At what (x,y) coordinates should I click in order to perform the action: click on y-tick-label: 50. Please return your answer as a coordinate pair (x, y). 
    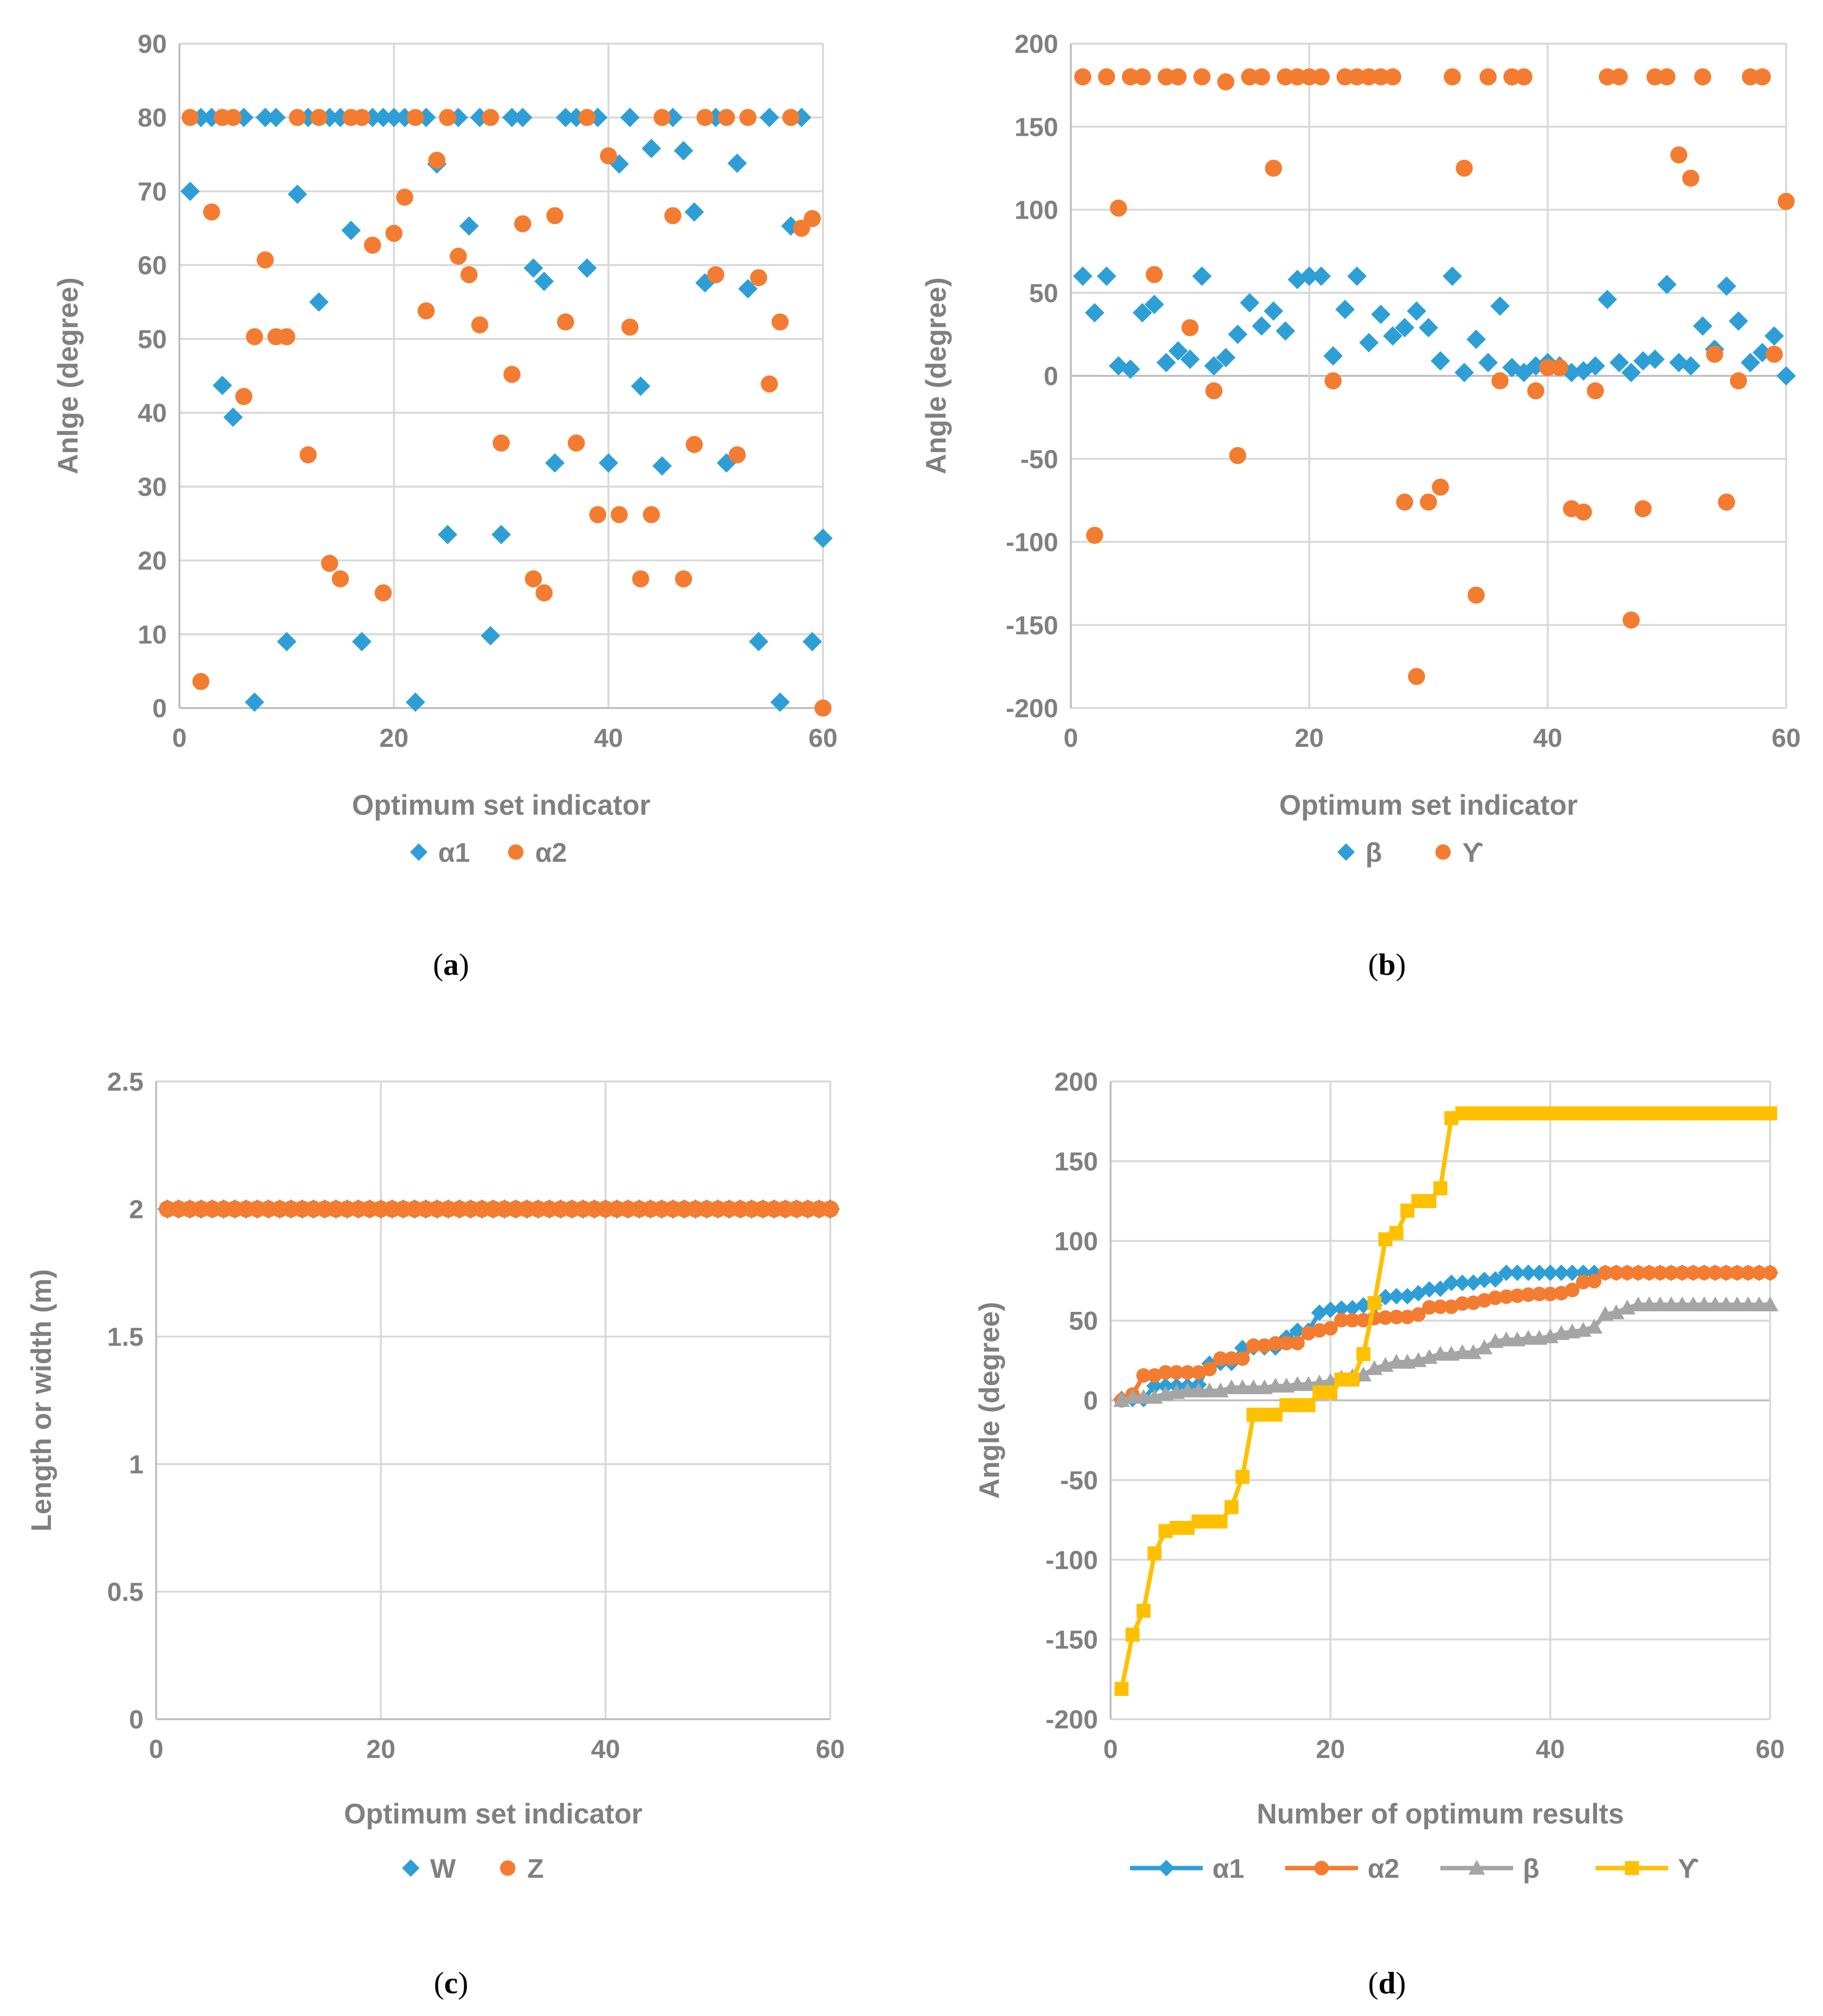
    Looking at the image, I should click on (152, 339).